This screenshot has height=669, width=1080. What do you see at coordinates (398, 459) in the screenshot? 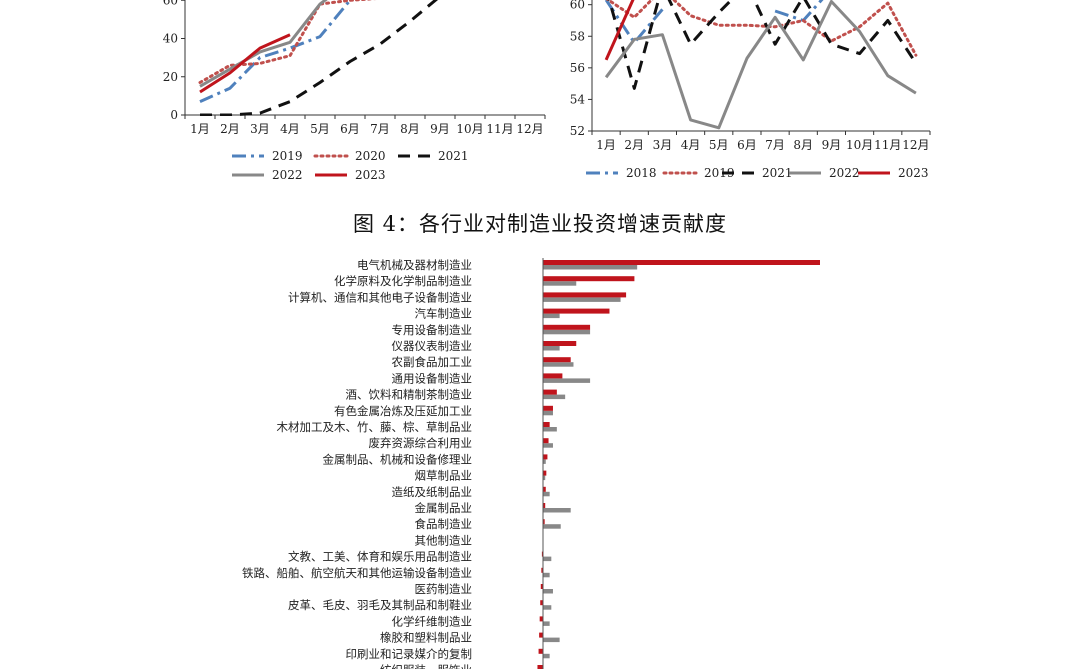
I see `category-label: 金属制品、机械和设备修理业` at bounding box center [398, 459].